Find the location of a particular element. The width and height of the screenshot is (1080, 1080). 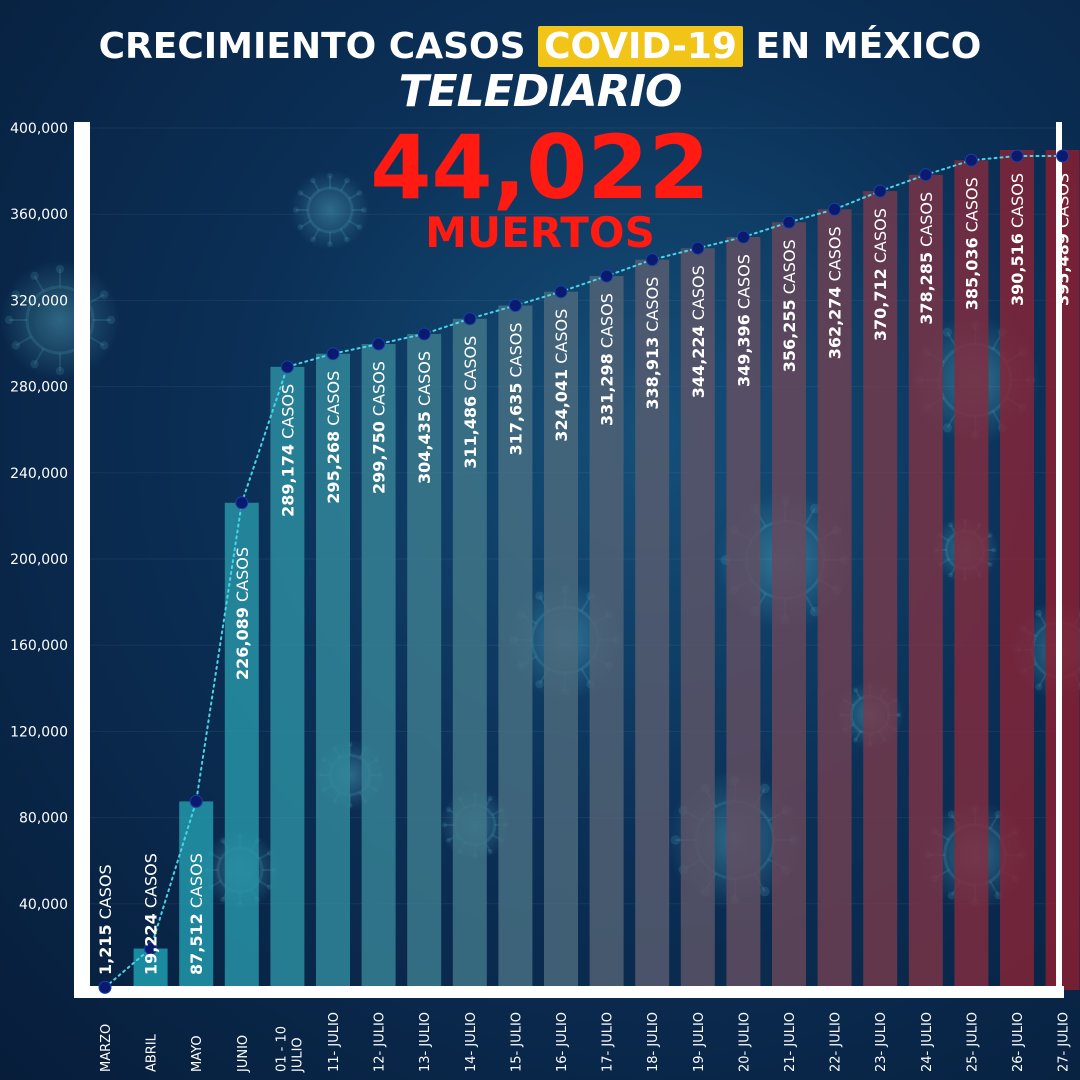

x-tick-label: 26- JULIO is located at coordinates (1018, 1042).